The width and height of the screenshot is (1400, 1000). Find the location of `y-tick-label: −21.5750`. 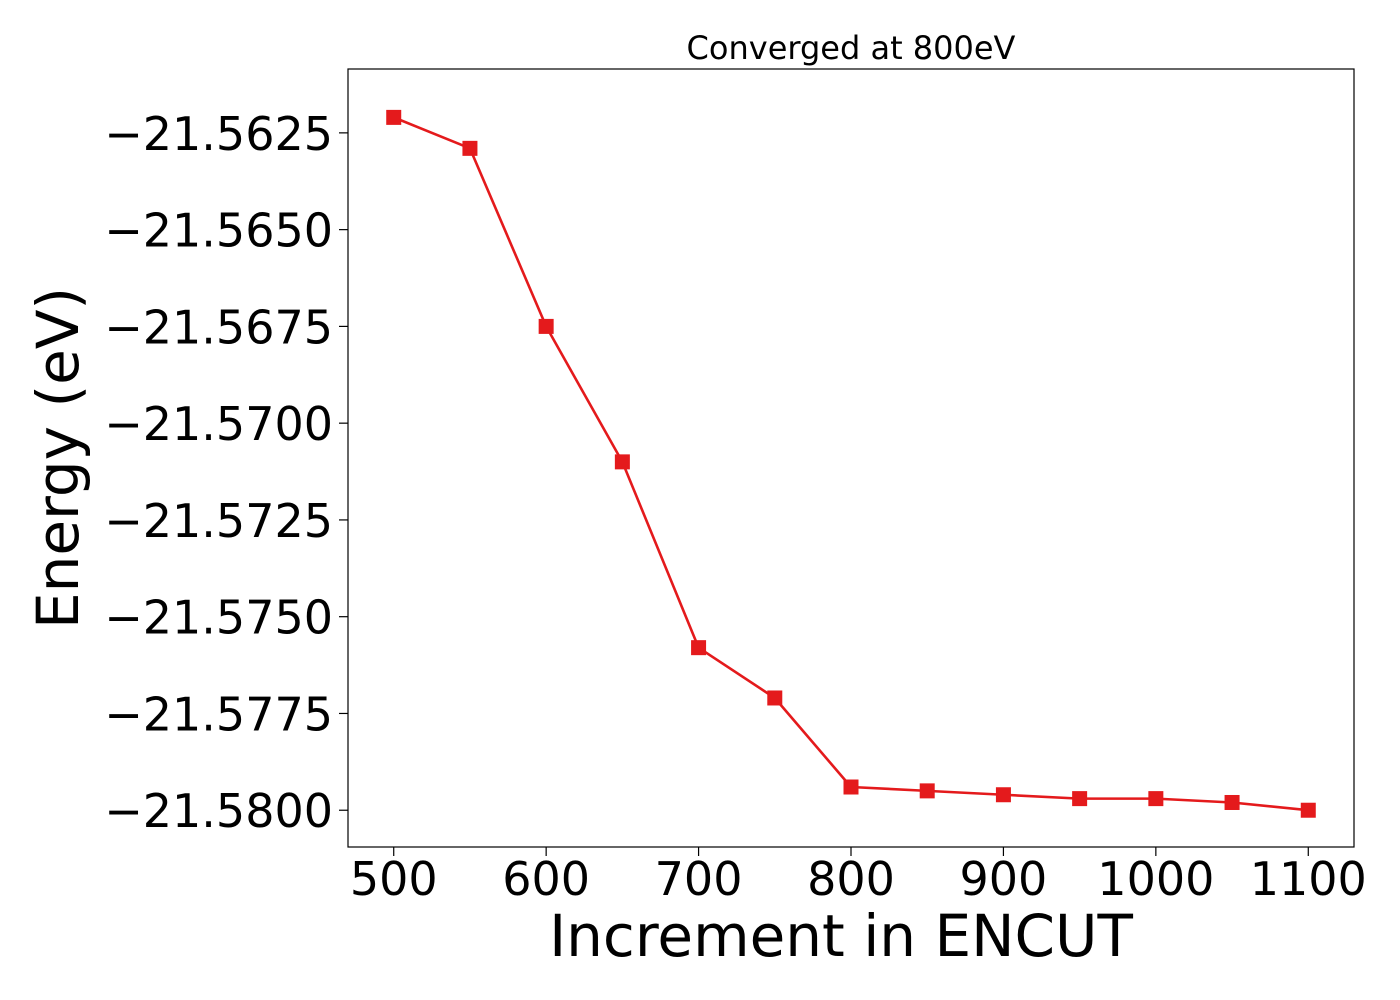

y-tick-label: −21.5750 is located at coordinates (218, 618).